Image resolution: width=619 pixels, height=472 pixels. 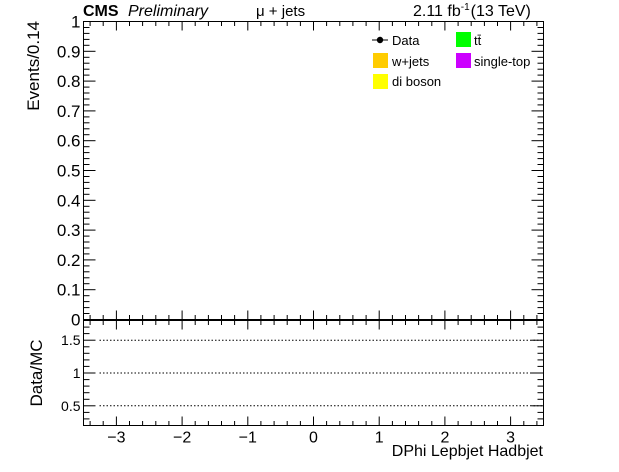 What do you see at coordinates (406, 40) in the screenshot?
I see `legend-data-label: Data` at bounding box center [406, 40].